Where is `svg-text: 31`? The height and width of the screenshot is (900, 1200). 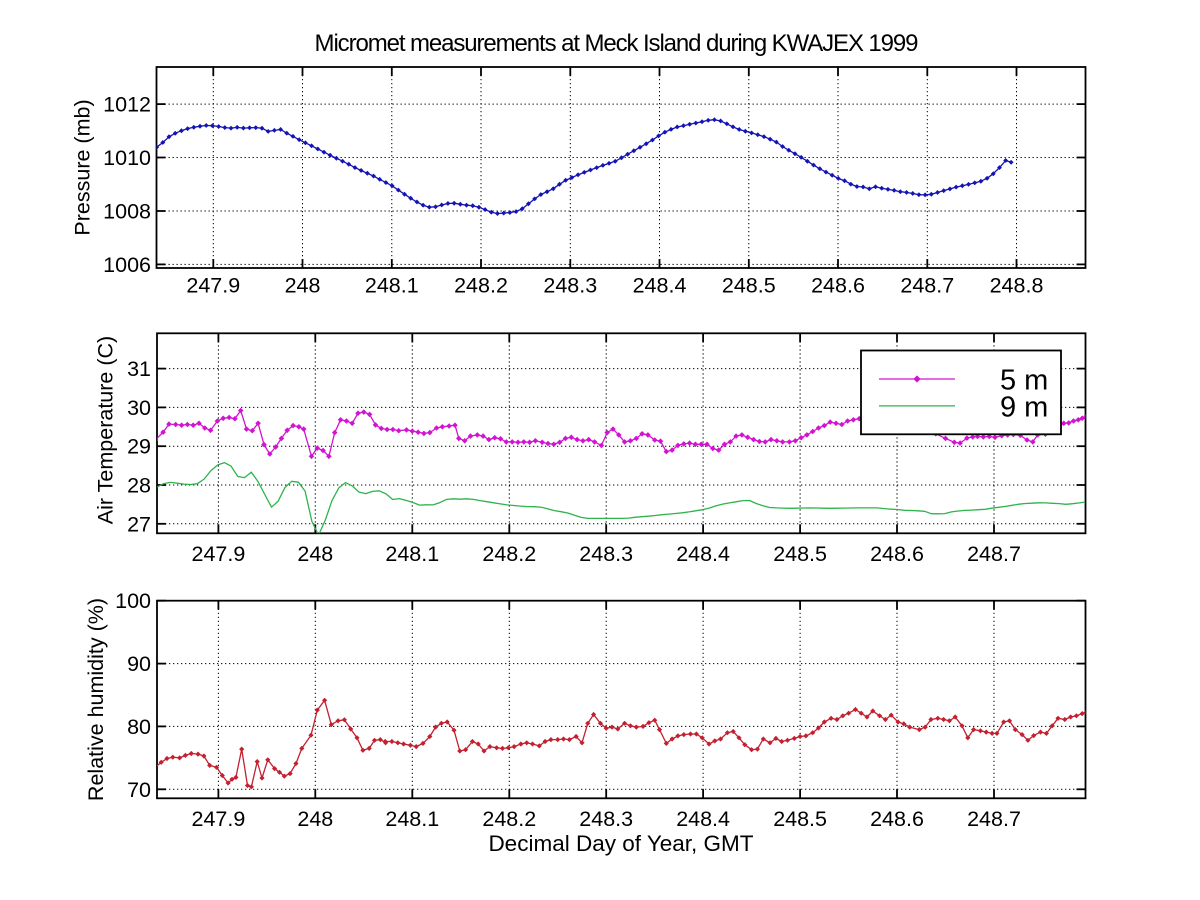
svg-text: 31 is located at coordinates (139, 369).